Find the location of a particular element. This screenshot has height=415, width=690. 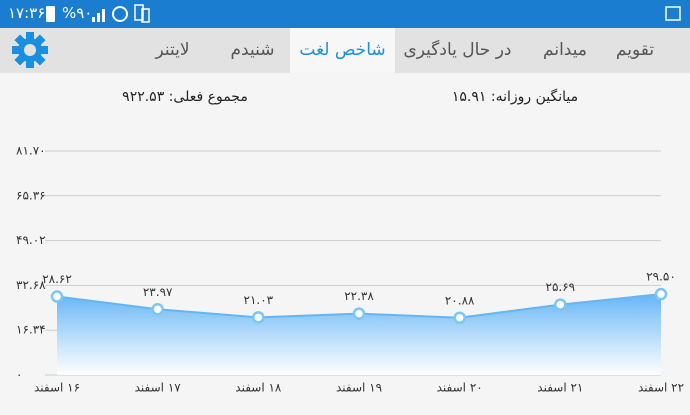

tab: تقویم is located at coordinates (635, 50).